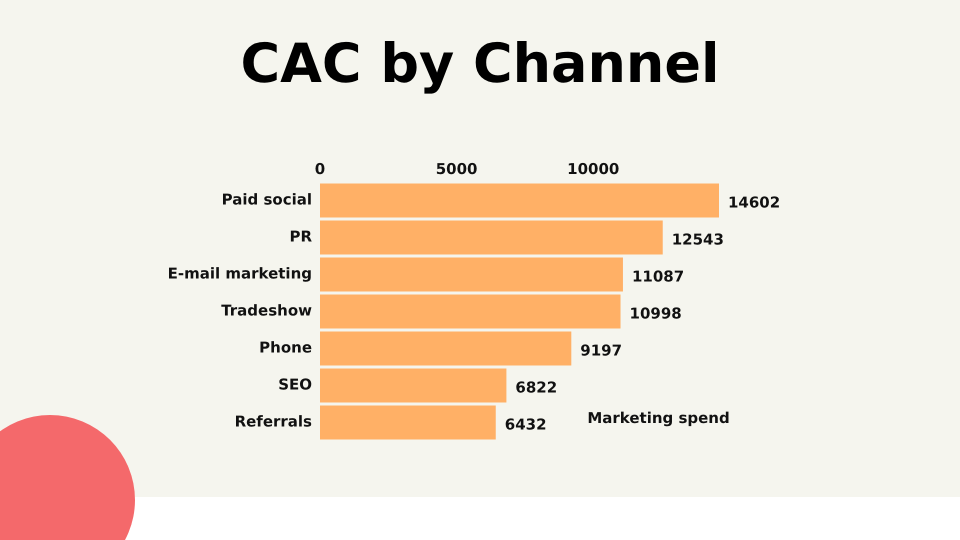 This screenshot has width=960, height=540. I want to click on x-tick-label: 5000, so click(457, 169).